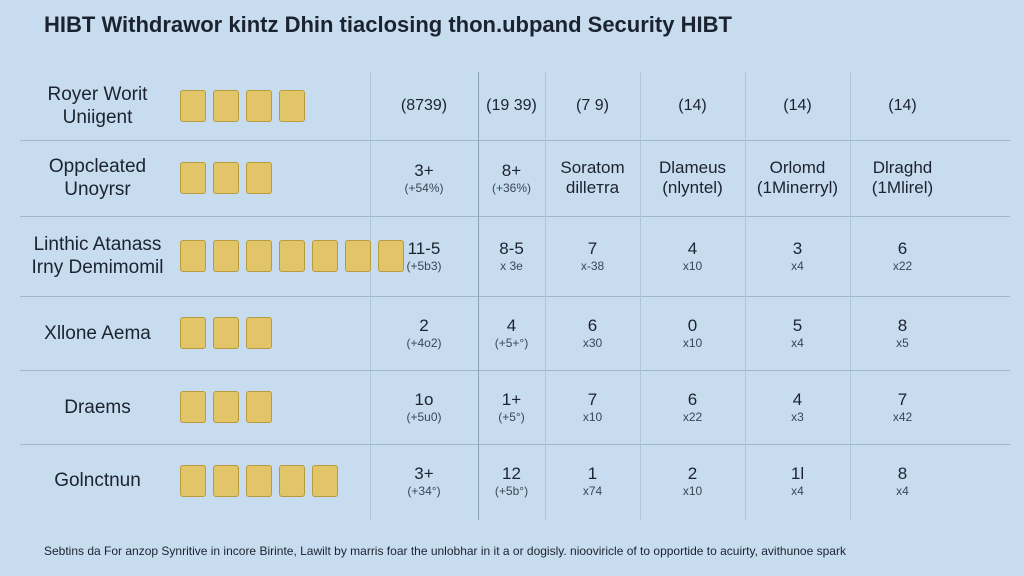 This screenshot has height=576, width=1024. Describe the element at coordinates (97, 178) in the screenshot. I see `row-label: Oppcleated Unoyrsr` at that location.